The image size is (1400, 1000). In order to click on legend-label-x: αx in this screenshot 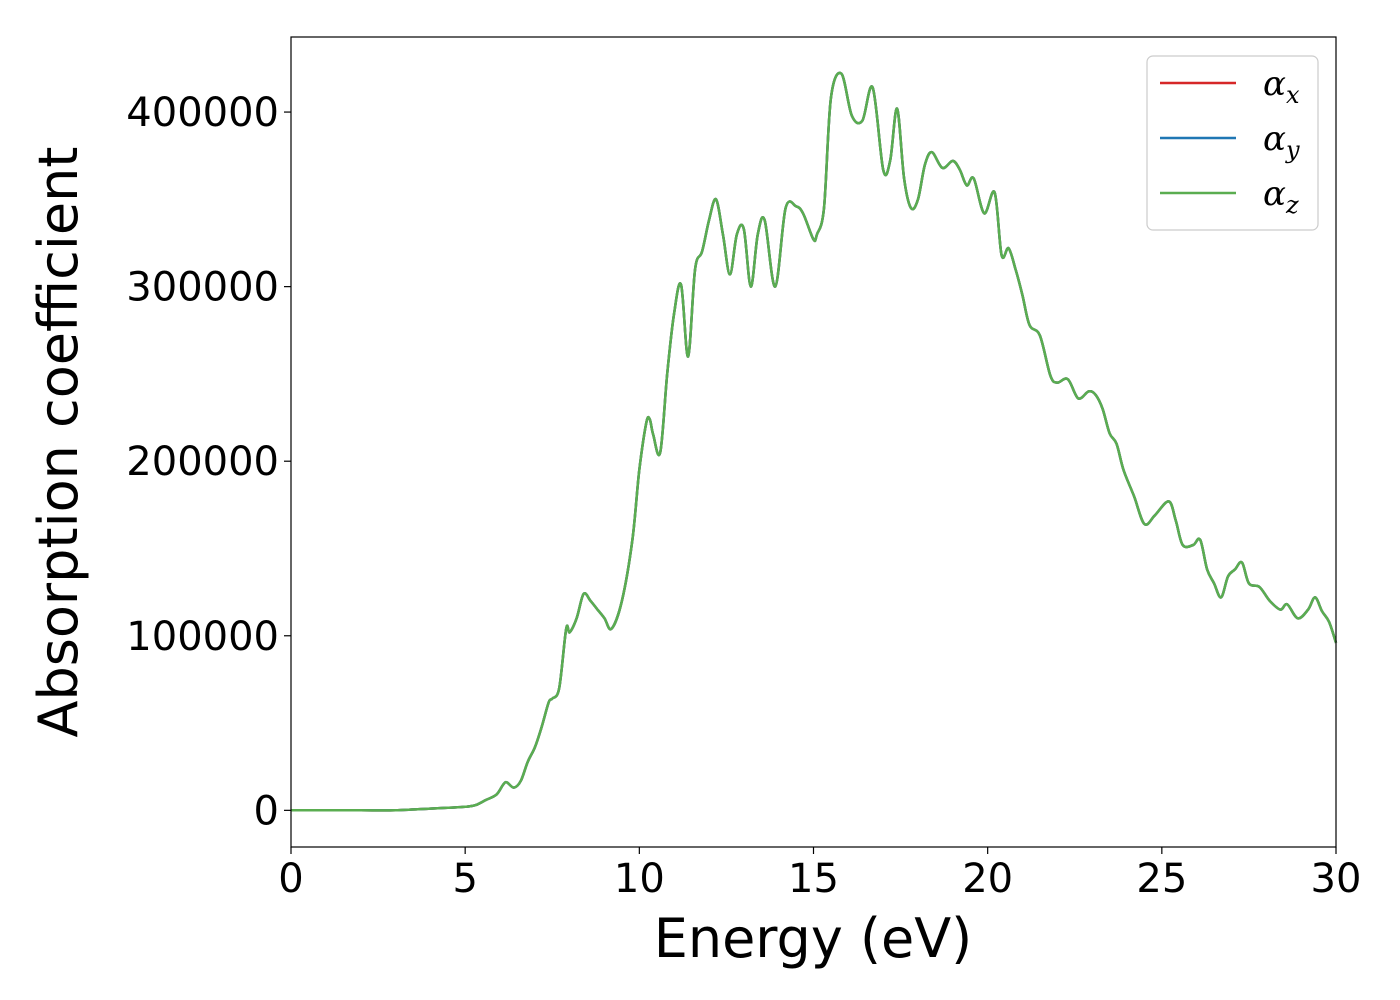, I will do `click(1281, 86)`.